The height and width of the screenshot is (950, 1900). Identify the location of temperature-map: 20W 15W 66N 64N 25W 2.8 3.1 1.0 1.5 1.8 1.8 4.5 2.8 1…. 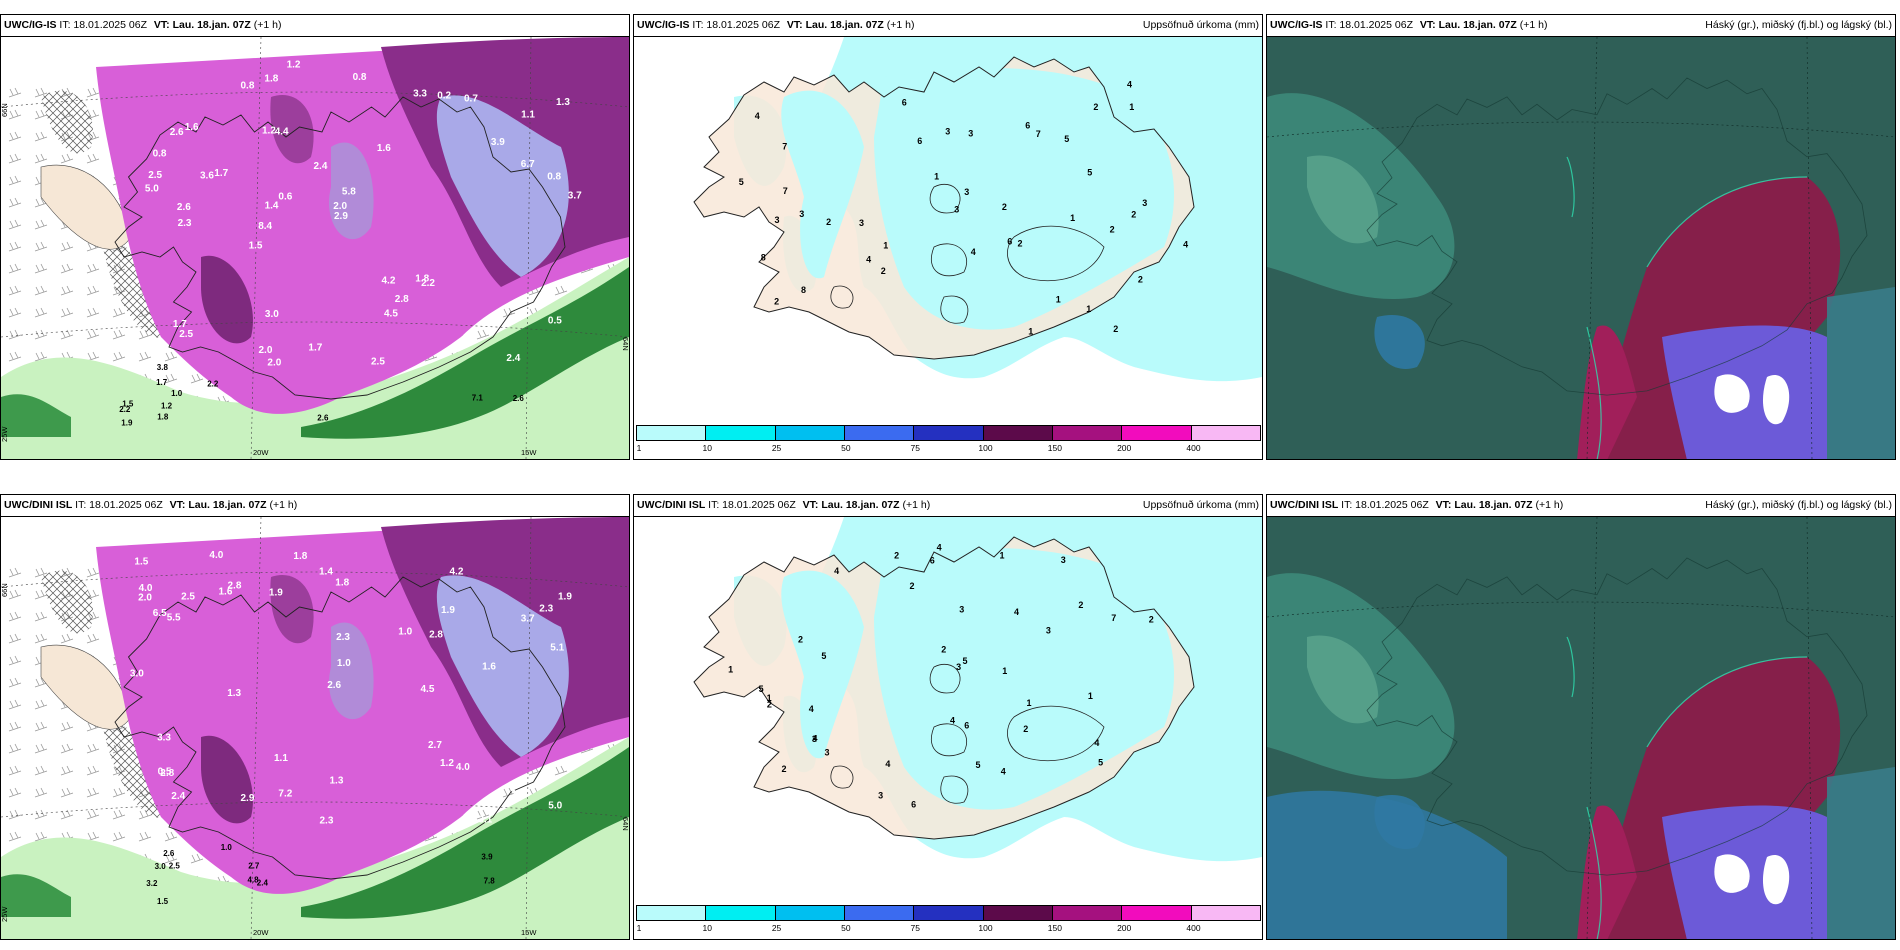
(315, 727).